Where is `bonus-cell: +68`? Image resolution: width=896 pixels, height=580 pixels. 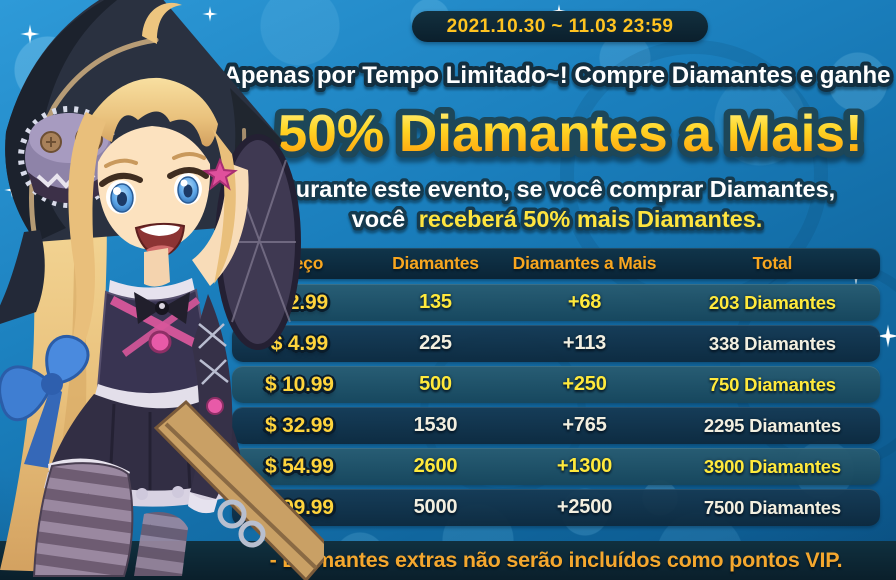 bonus-cell: +68 is located at coordinates (584, 302).